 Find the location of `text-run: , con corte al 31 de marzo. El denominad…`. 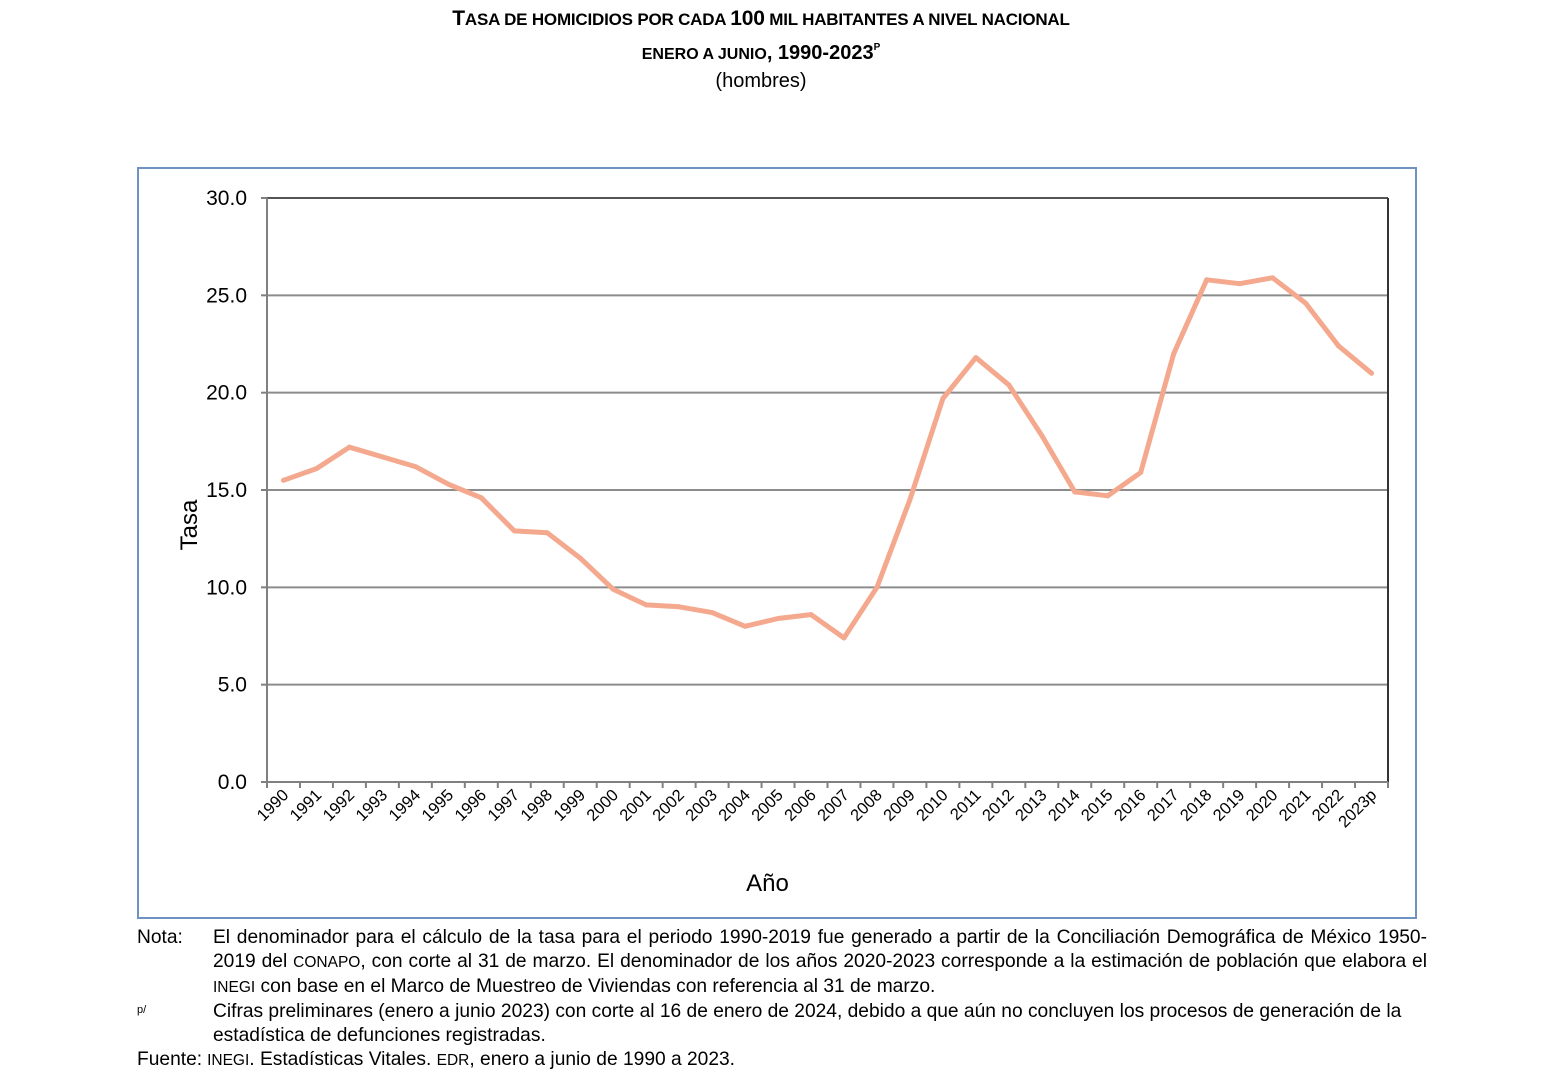

text-run: , con corte al 31 de marzo. El denominad… is located at coordinates (893, 961).